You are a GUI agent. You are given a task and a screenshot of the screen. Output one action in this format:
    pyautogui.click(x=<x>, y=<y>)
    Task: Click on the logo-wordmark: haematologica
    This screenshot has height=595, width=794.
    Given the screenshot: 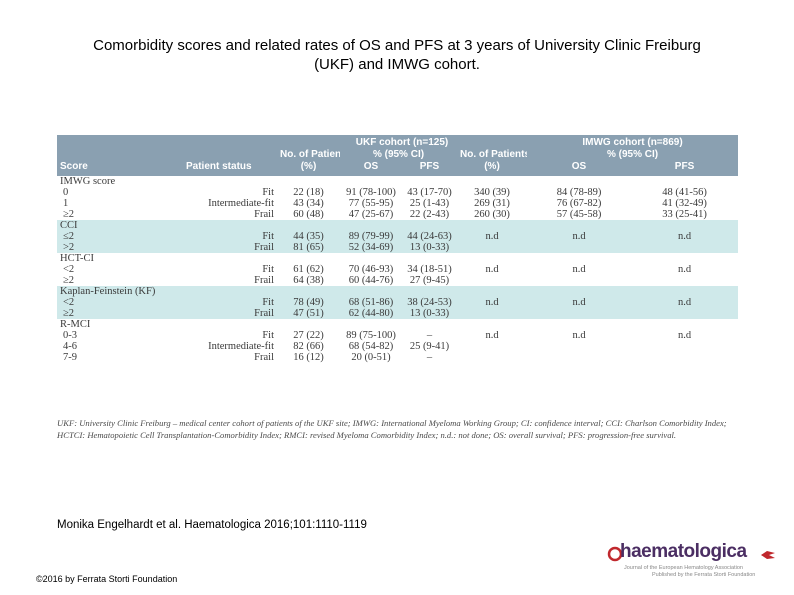 What is the action you would take?
    pyautogui.click(x=683, y=551)
    